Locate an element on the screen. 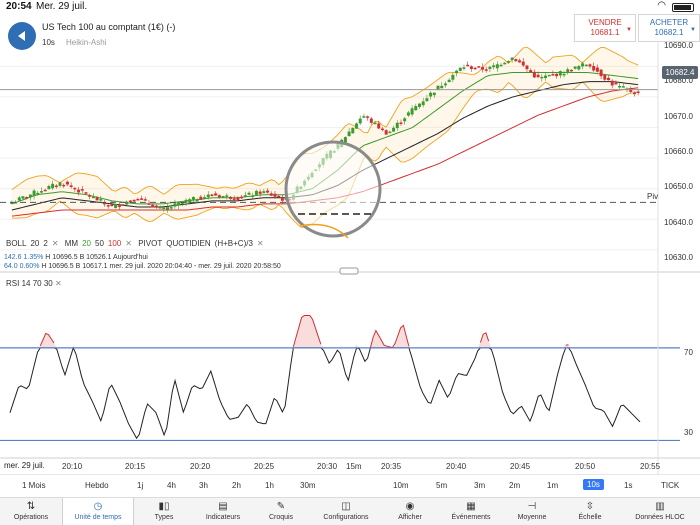 This screenshot has width=700, height=525. pane-resize-handle is located at coordinates (349, 271).